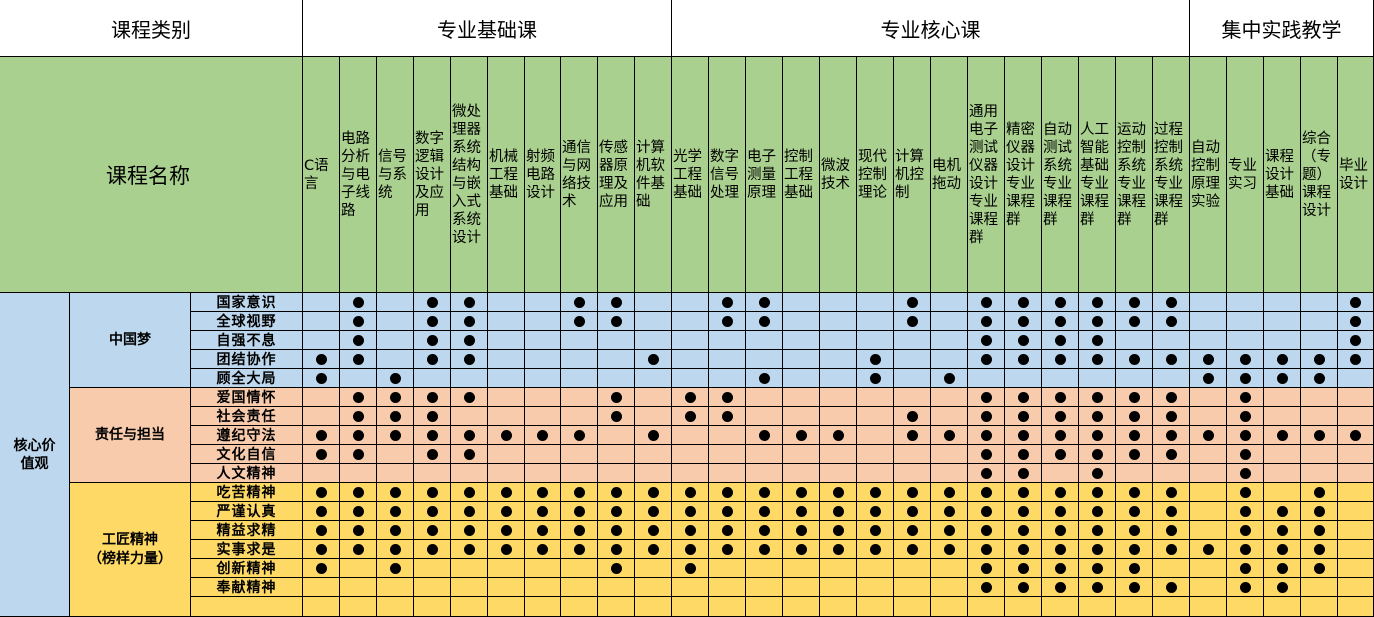 Image resolution: width=1374 pixels, height=617 pixels. I want to click on course-name: 信号与系统, so click(392, 174).